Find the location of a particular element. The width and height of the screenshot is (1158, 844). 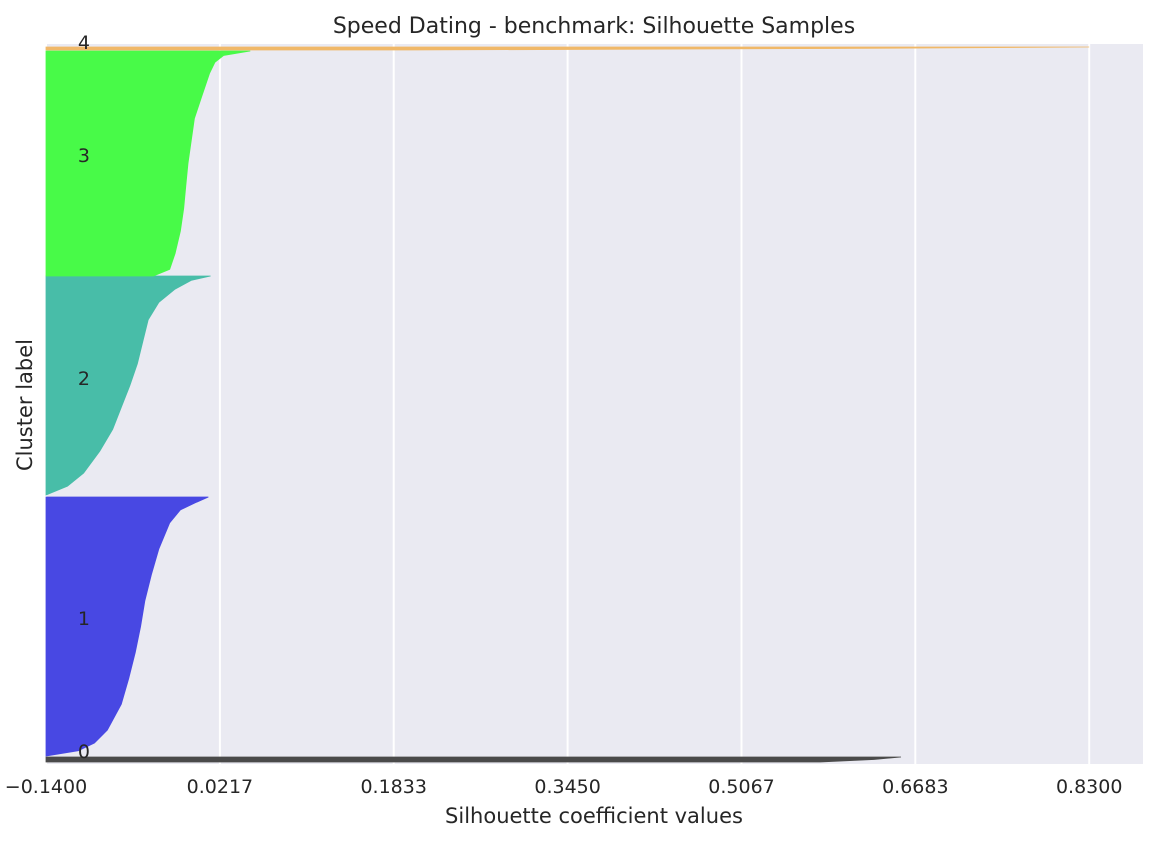

x-axis-label: Silhouette coefficient values is located at coordinates (594, 816).